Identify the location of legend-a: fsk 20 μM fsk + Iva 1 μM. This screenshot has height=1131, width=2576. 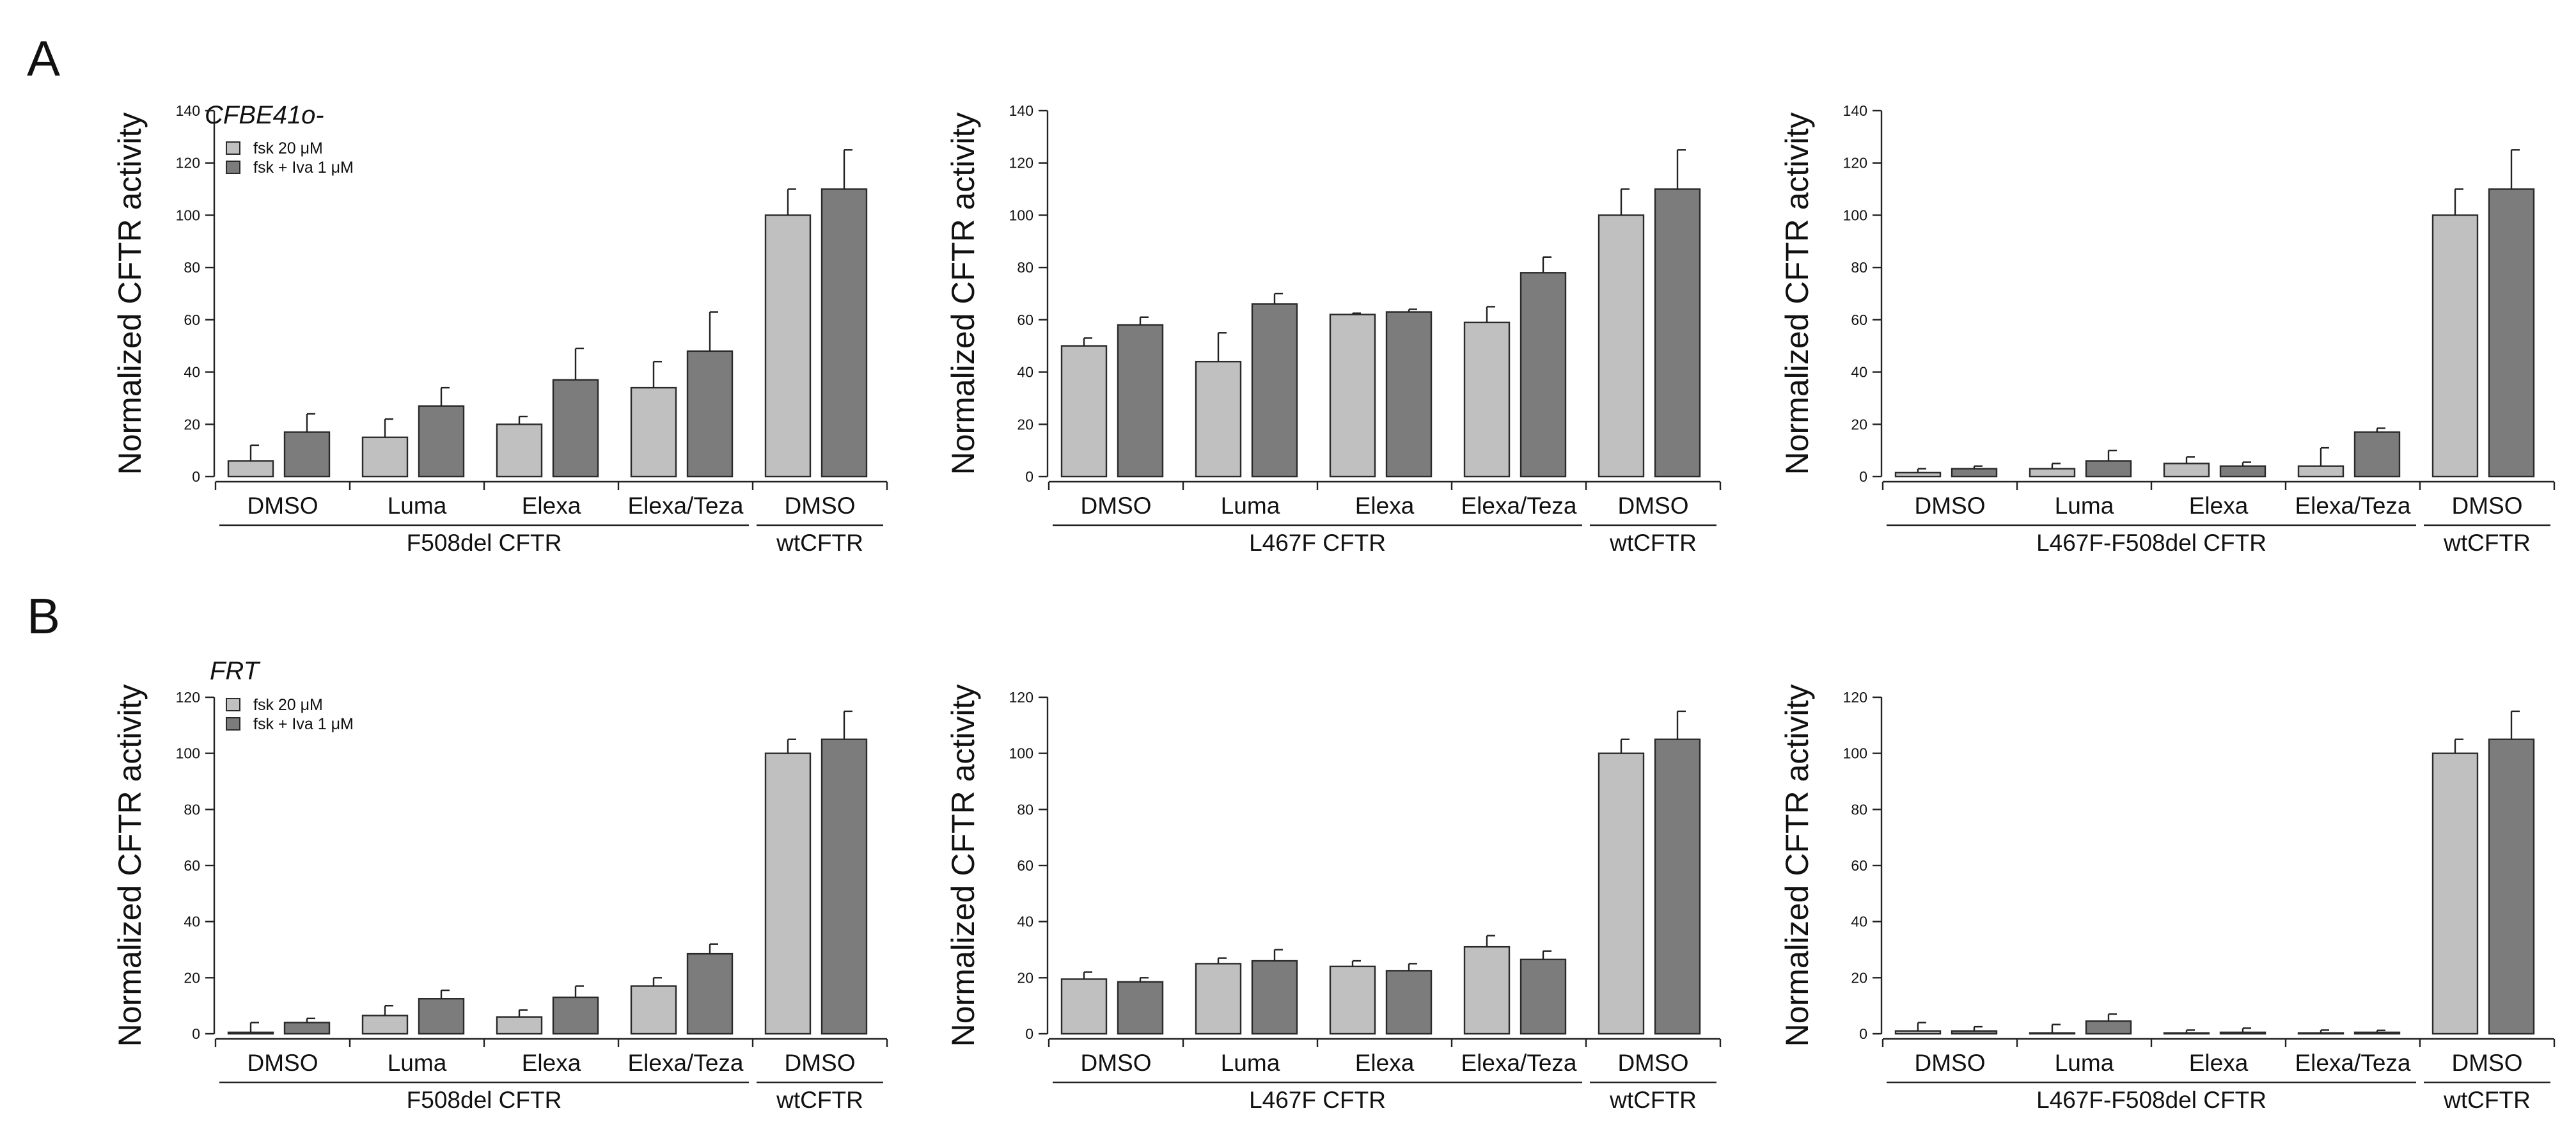
(290, 158).